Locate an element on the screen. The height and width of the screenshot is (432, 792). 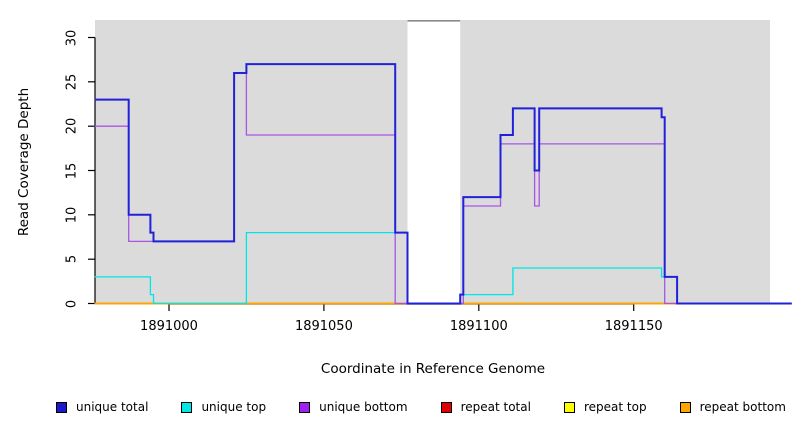
legend-label-unique-bottom: unique bottom is located at coordinates (363, 407).